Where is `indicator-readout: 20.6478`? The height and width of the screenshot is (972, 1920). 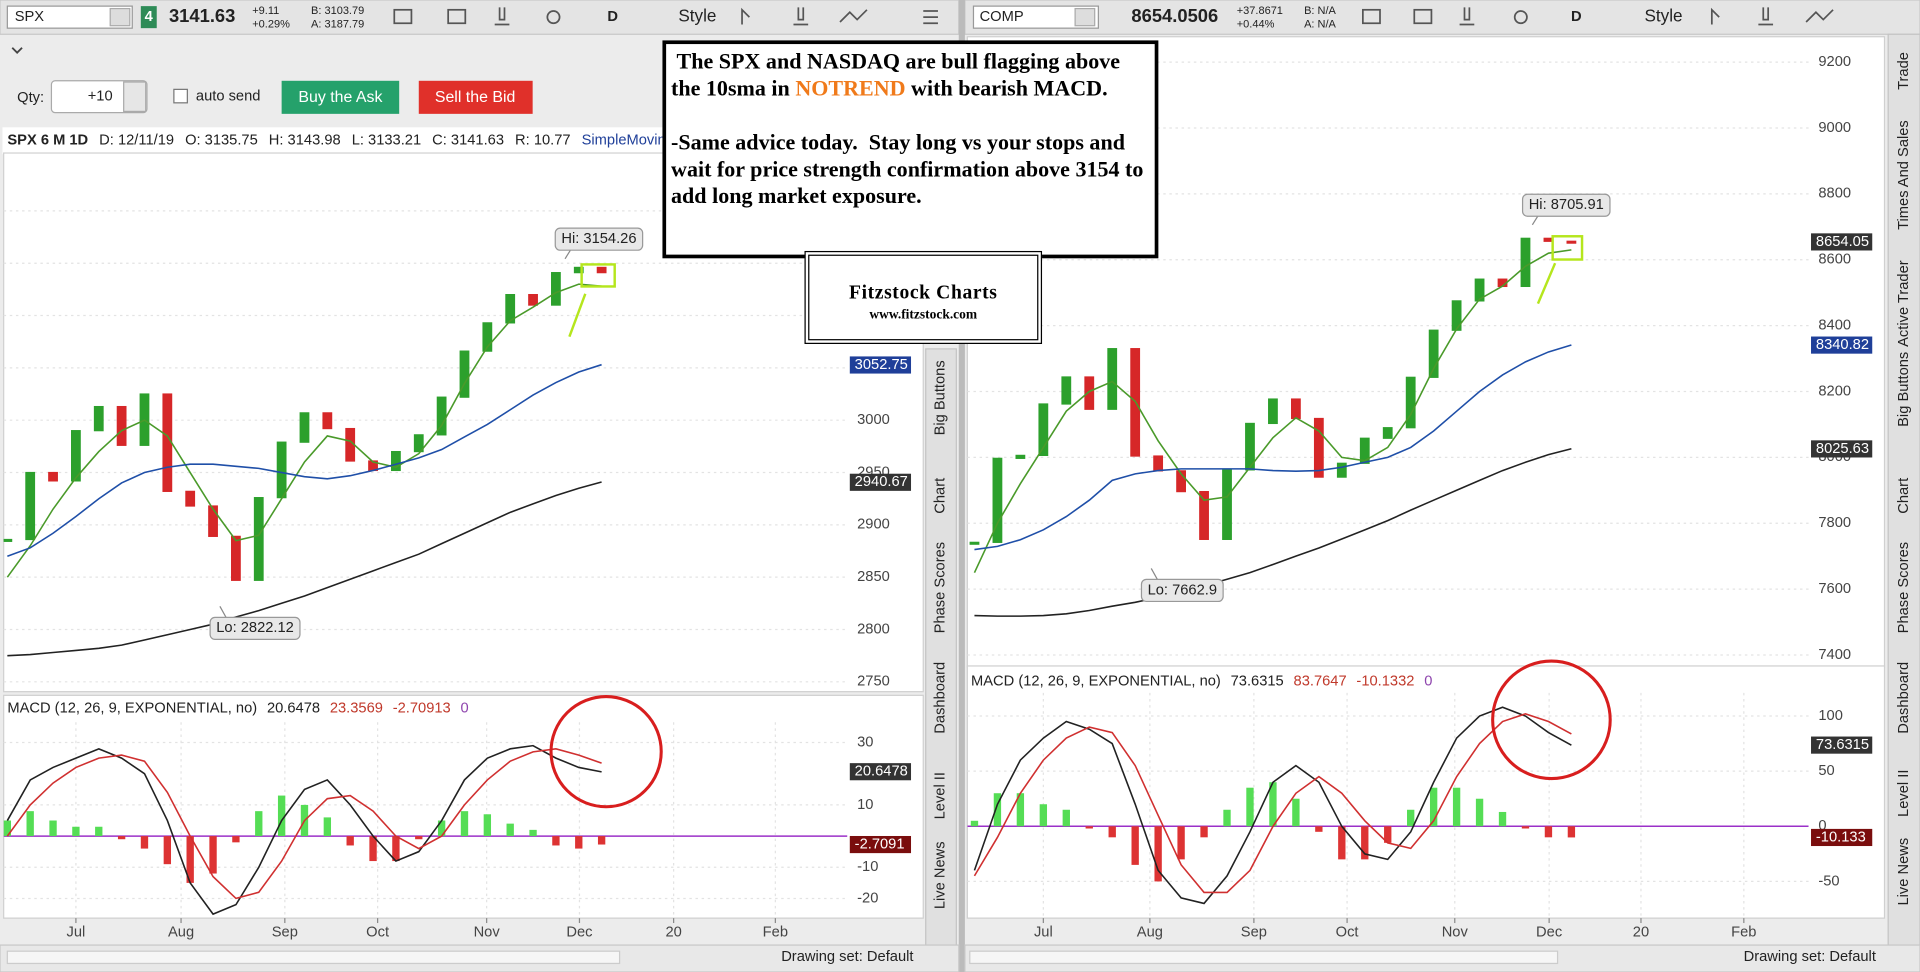 indicator-readout: 20.6478 is located at coordinates (293, 709).